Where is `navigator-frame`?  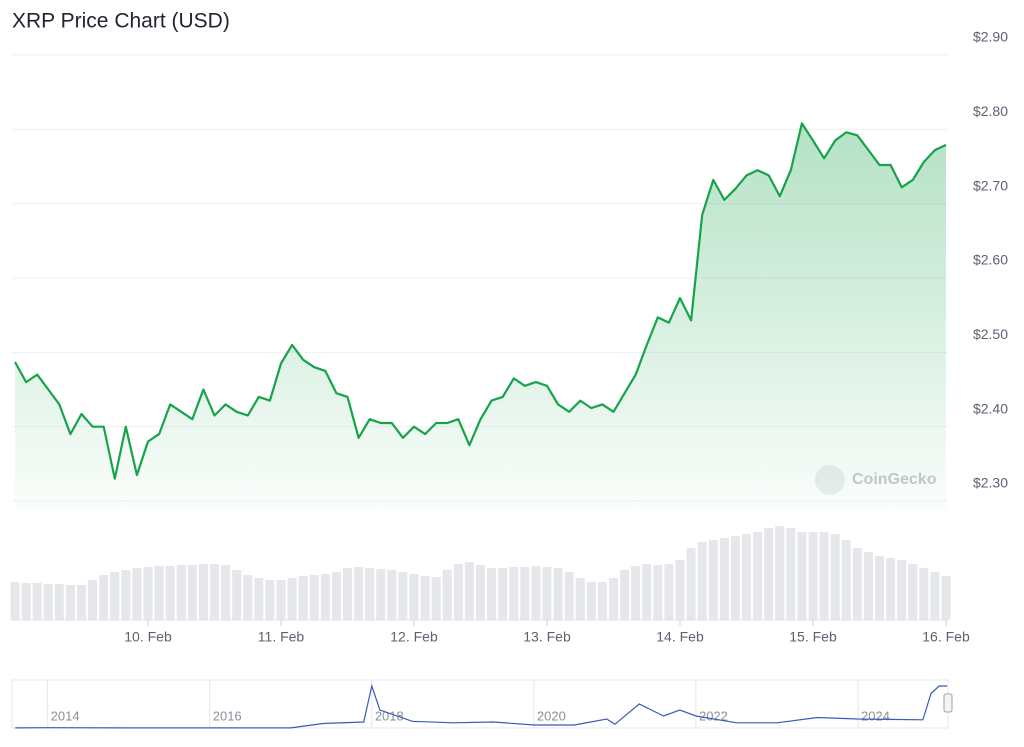
navigator-frame is located at coordinates (480, 704).